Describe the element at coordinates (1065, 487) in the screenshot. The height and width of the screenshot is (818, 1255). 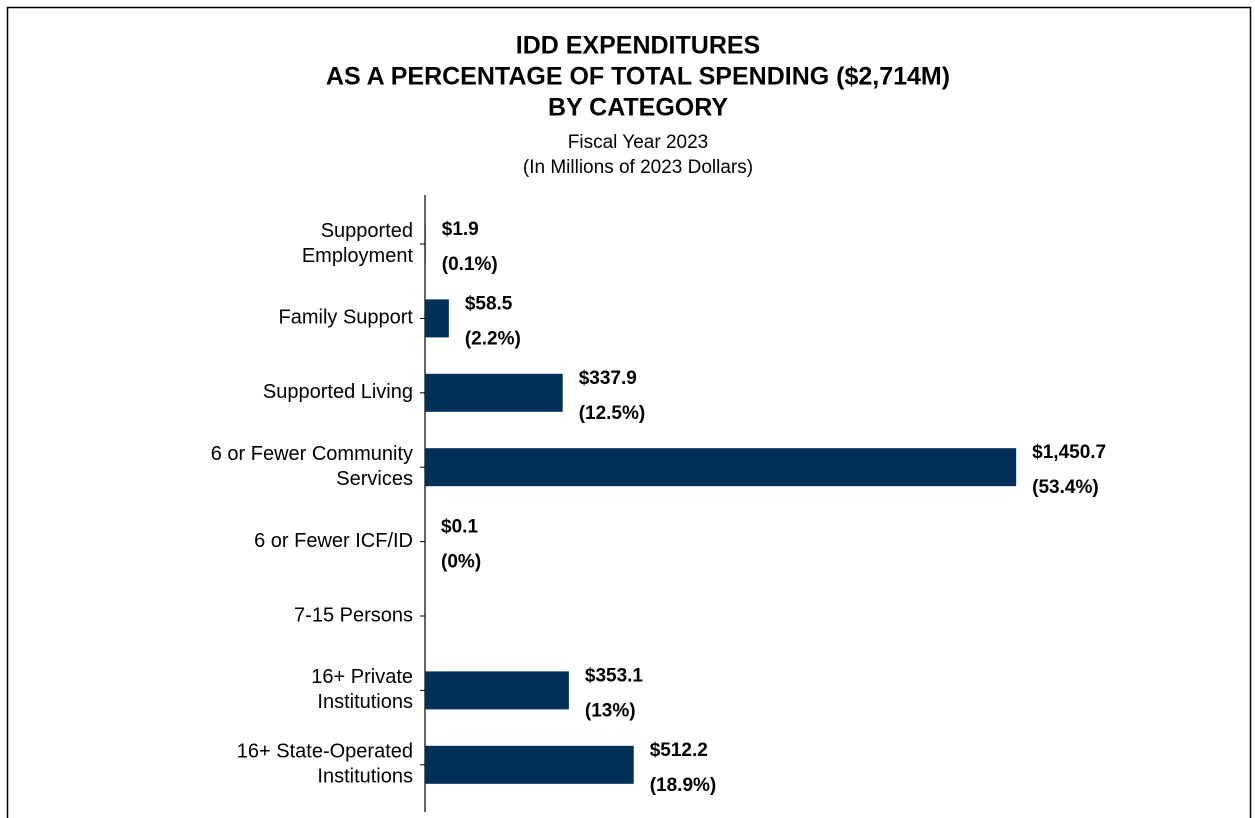
I see `data-label: (53.4%)` at that location.